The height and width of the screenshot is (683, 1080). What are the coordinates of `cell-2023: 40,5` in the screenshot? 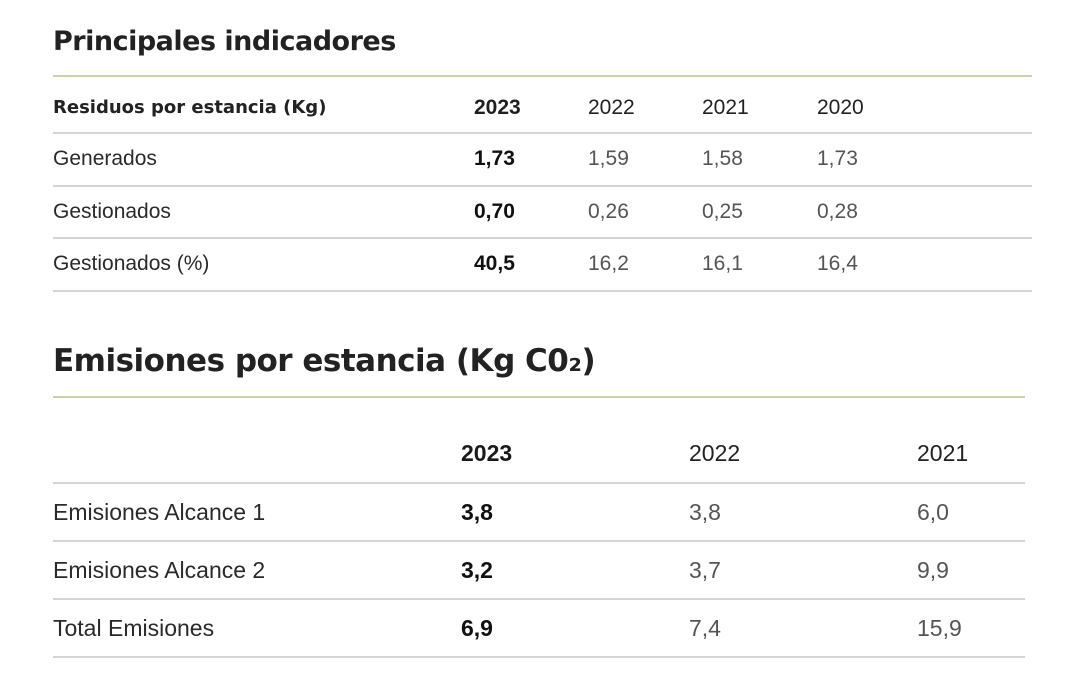 It's located at (494, 264).